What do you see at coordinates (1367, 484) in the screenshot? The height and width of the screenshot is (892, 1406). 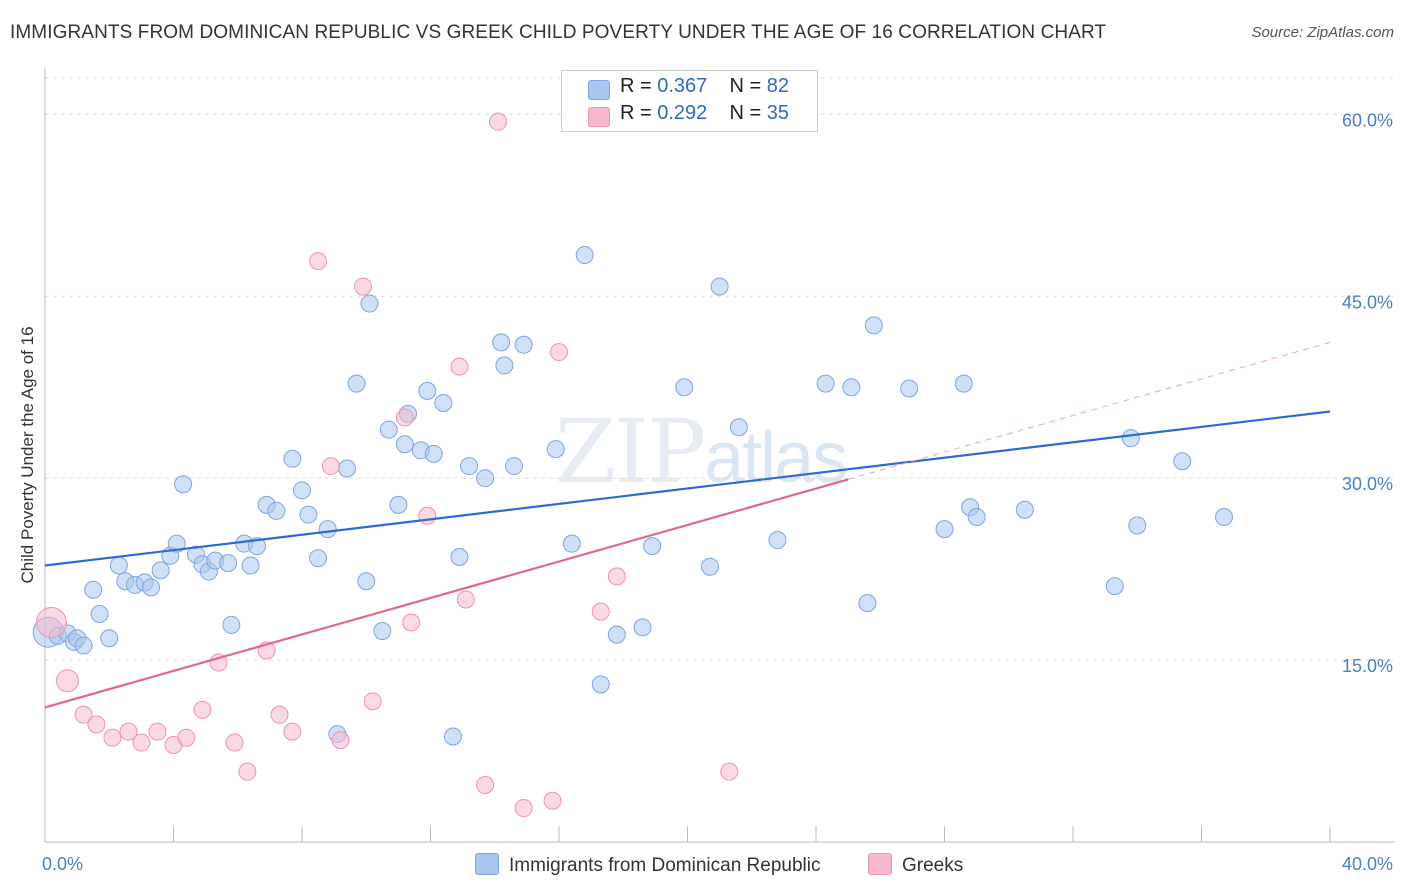 I see `y-tick-label: 30.0%` at bounding box center [1367, 484].